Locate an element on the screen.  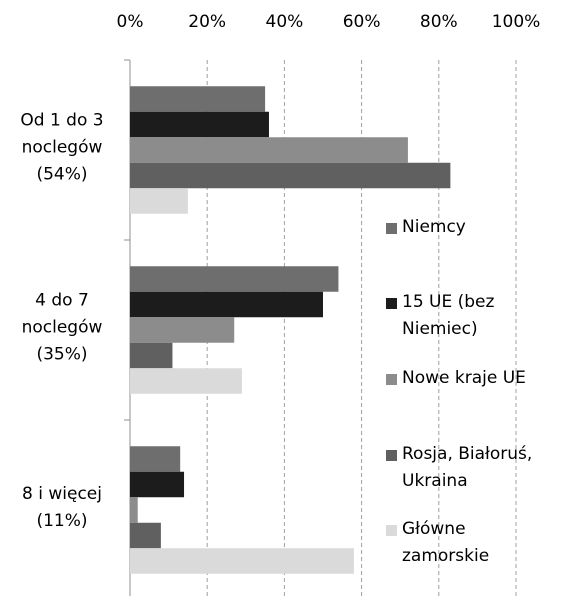
category-label: 8 i więcej (11%) is located at coordinates (62, 507).